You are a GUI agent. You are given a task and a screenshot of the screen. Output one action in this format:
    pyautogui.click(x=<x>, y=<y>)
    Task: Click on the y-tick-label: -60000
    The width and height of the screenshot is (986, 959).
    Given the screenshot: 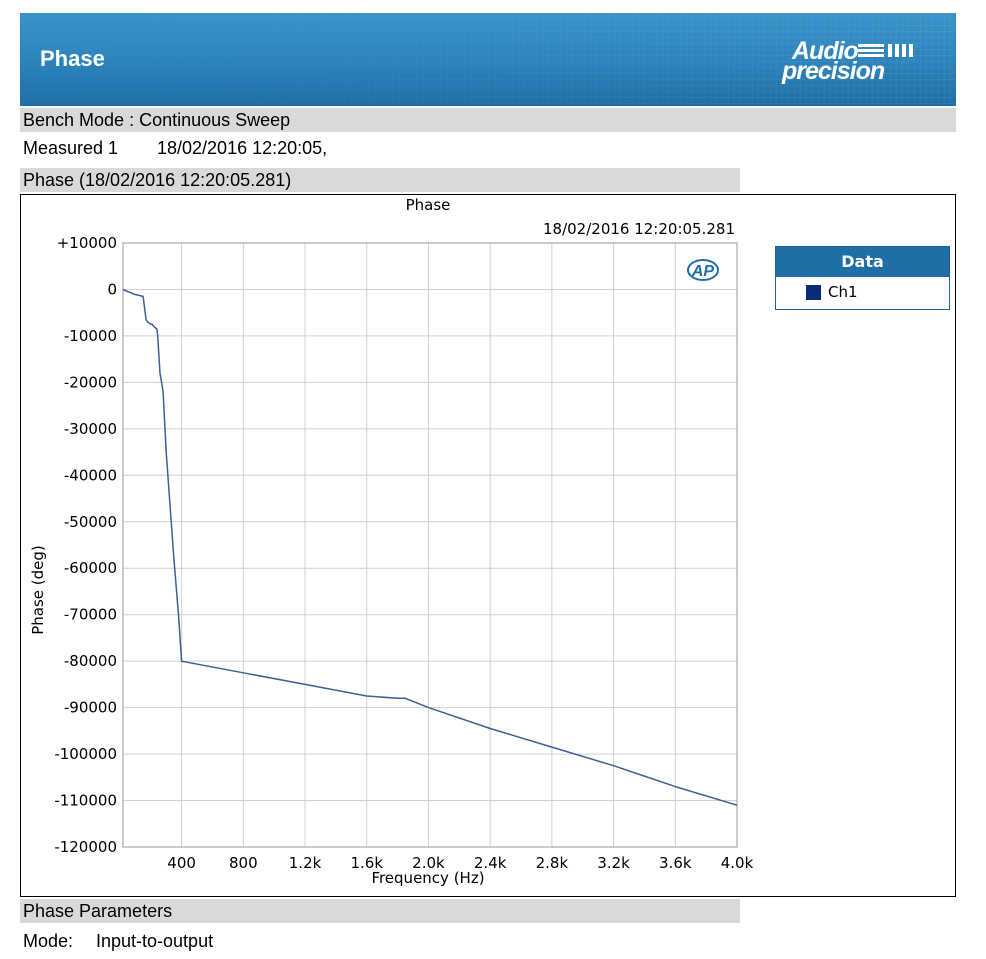 What is the action you would take?
    pyautogui.click(x=90, y=568)
    